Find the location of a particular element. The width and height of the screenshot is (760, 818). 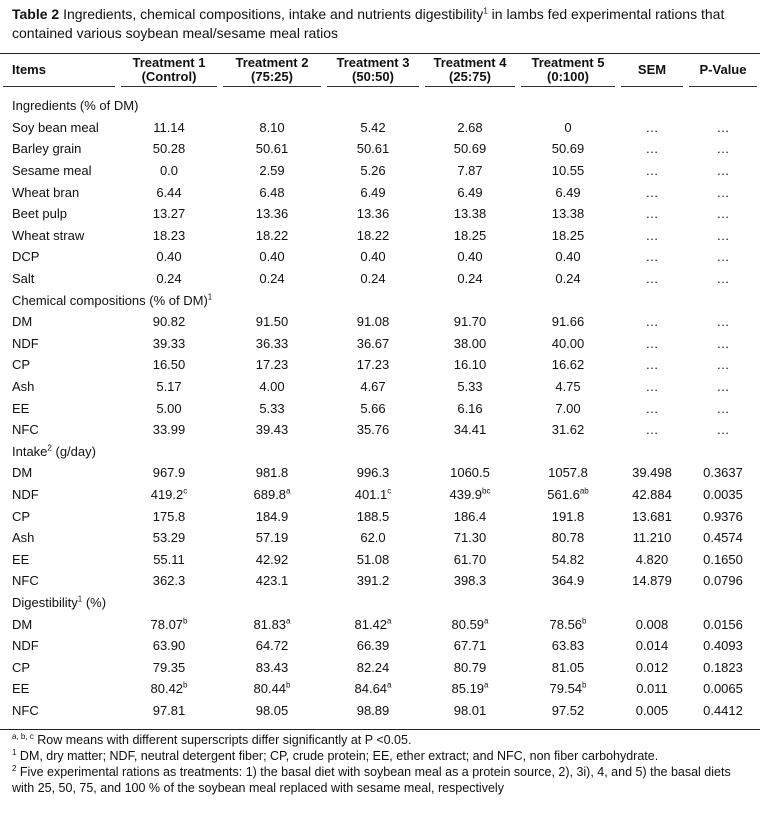

table-cell: 66.39 is located at coordinates (373, 646).